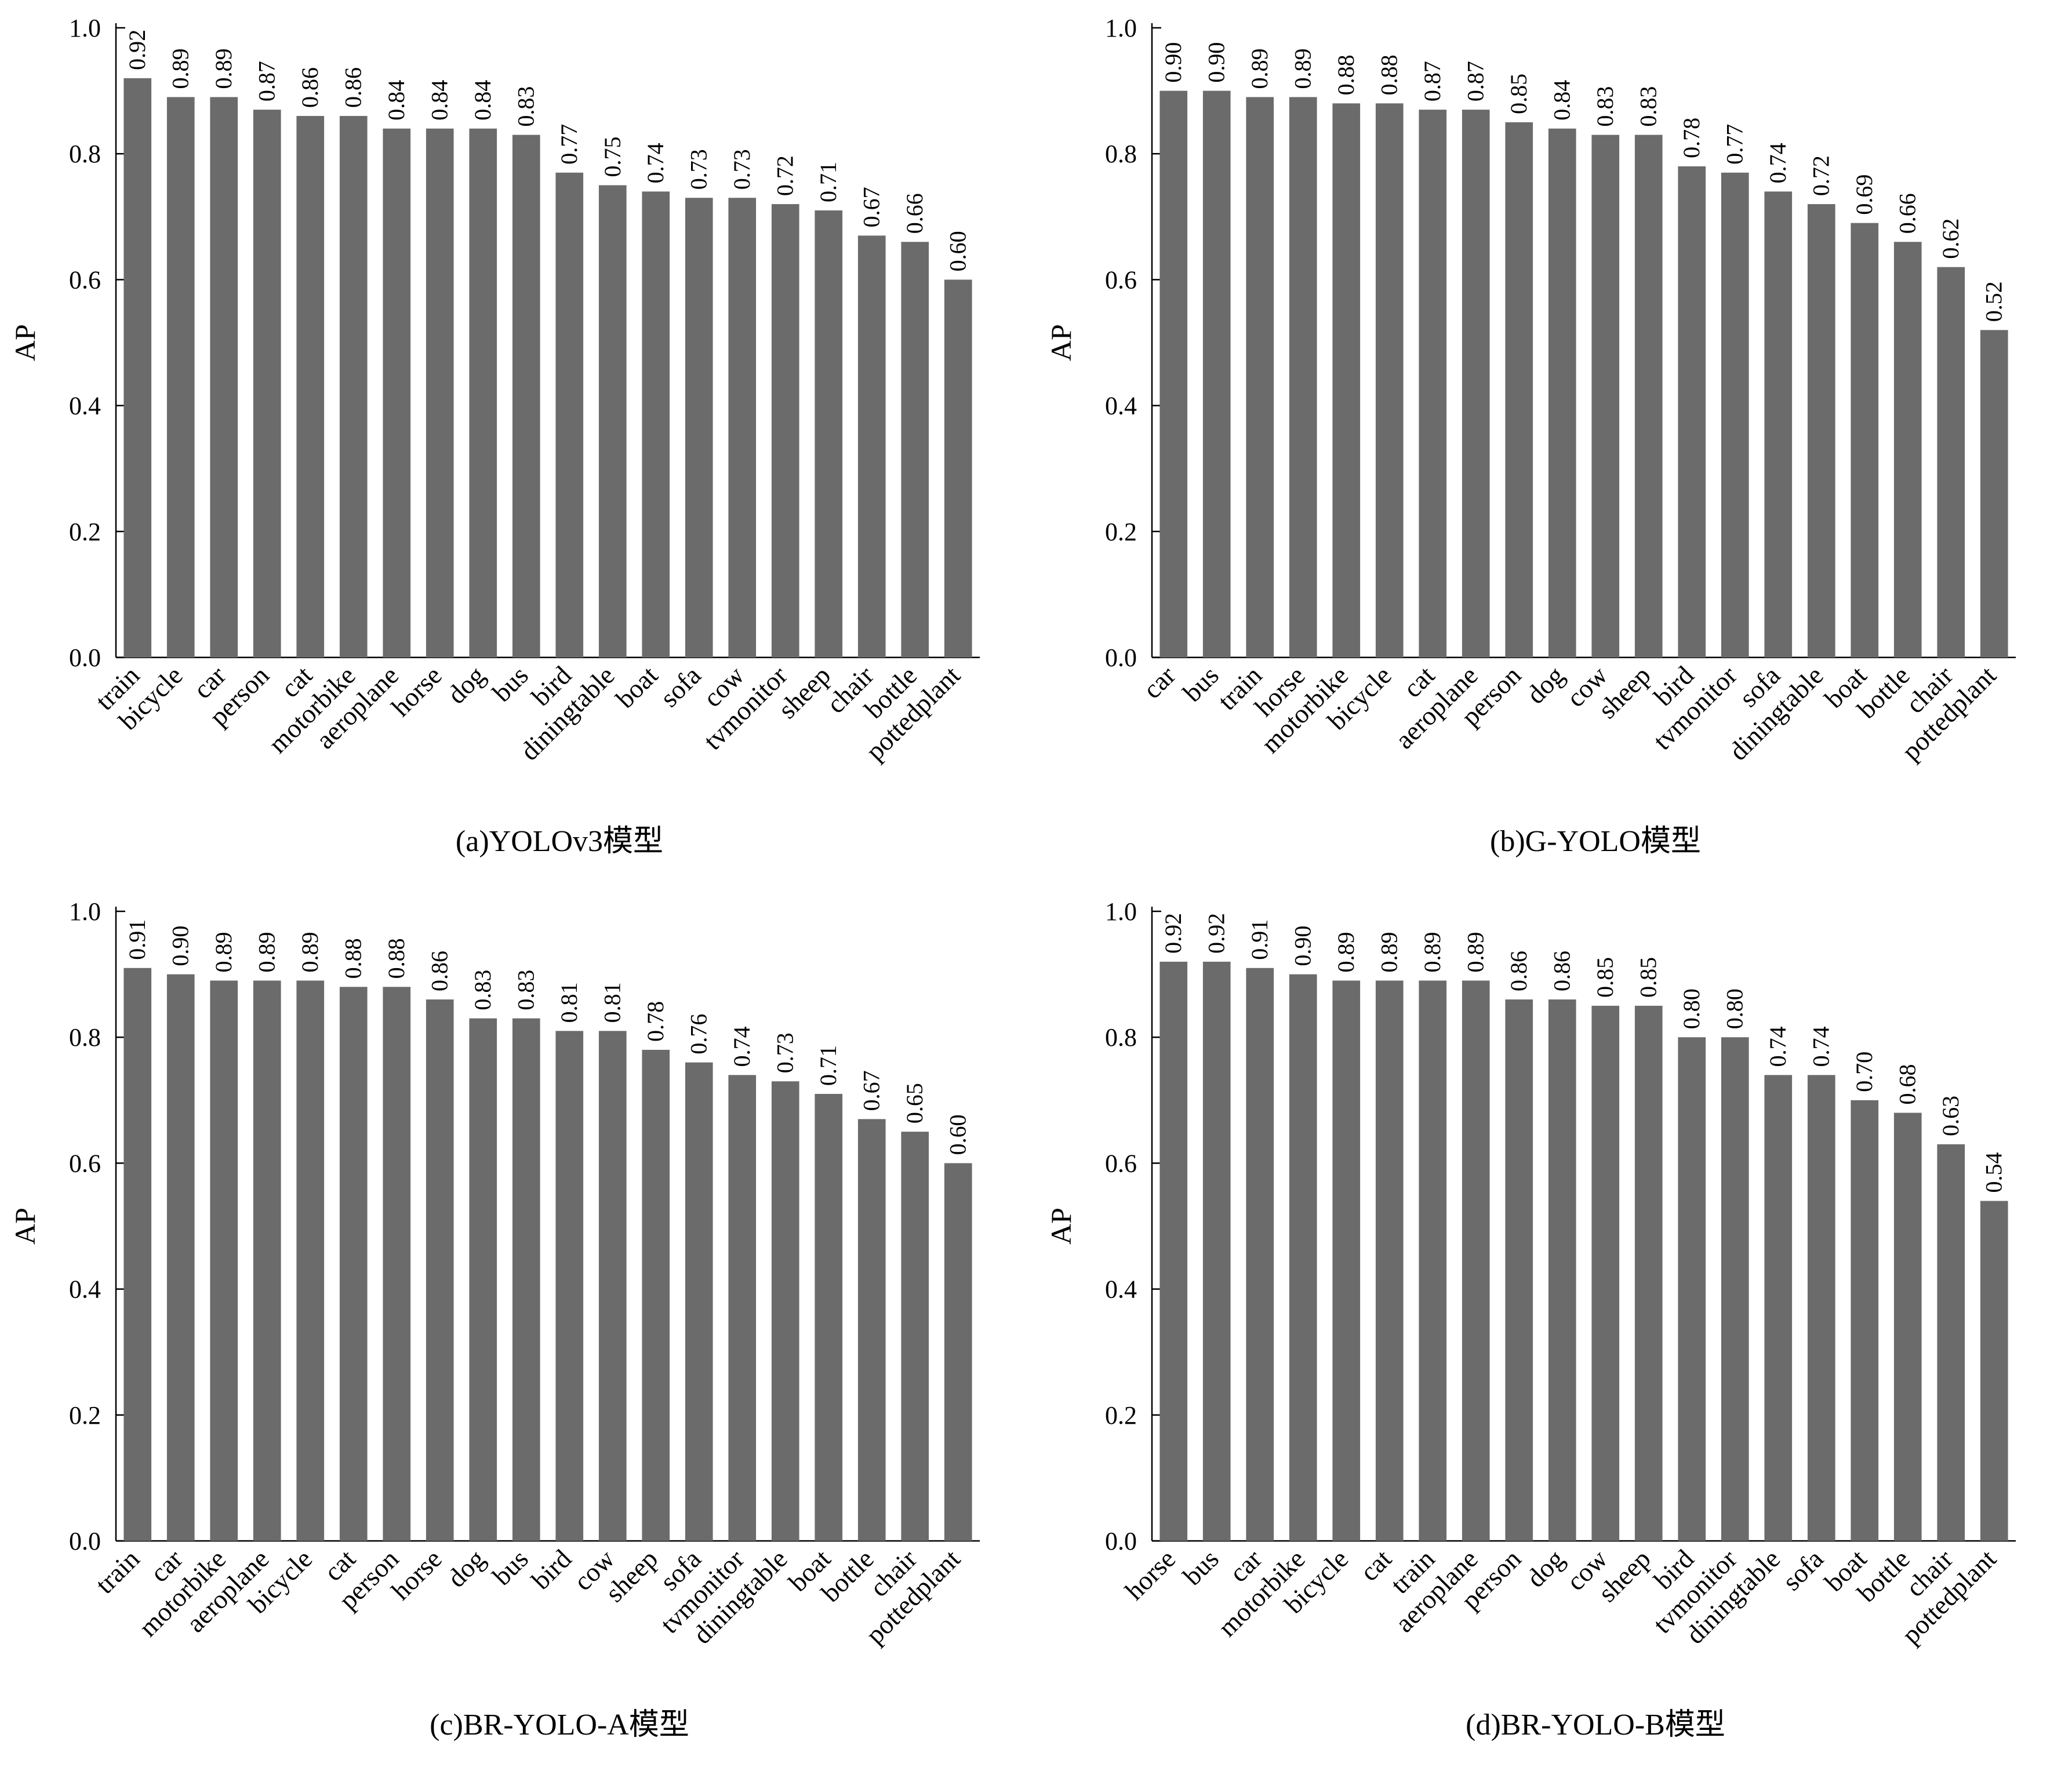 The height and width of the screenshot is (1767, 2072). Describe the element at coordinates (1994, 1172) in the screenshot. I see `bar-value-label: 0.54` at that location.